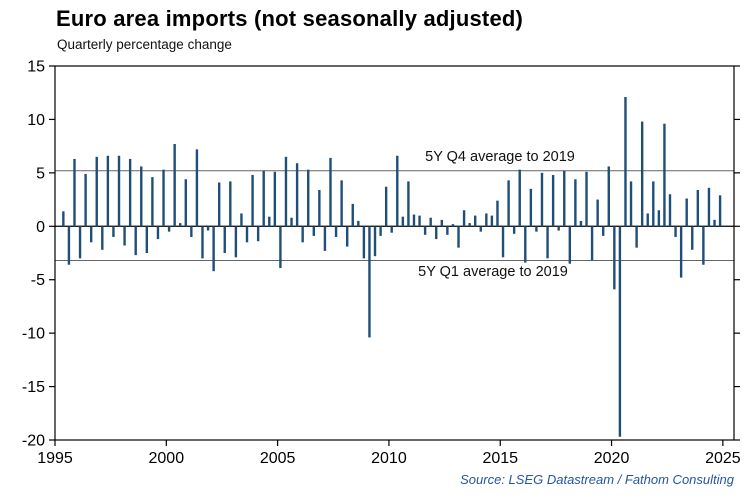 Image resolution: width=750 pixels, height=500 pixels. I want to click on x-tick-label: 1995, so click(55, 458).